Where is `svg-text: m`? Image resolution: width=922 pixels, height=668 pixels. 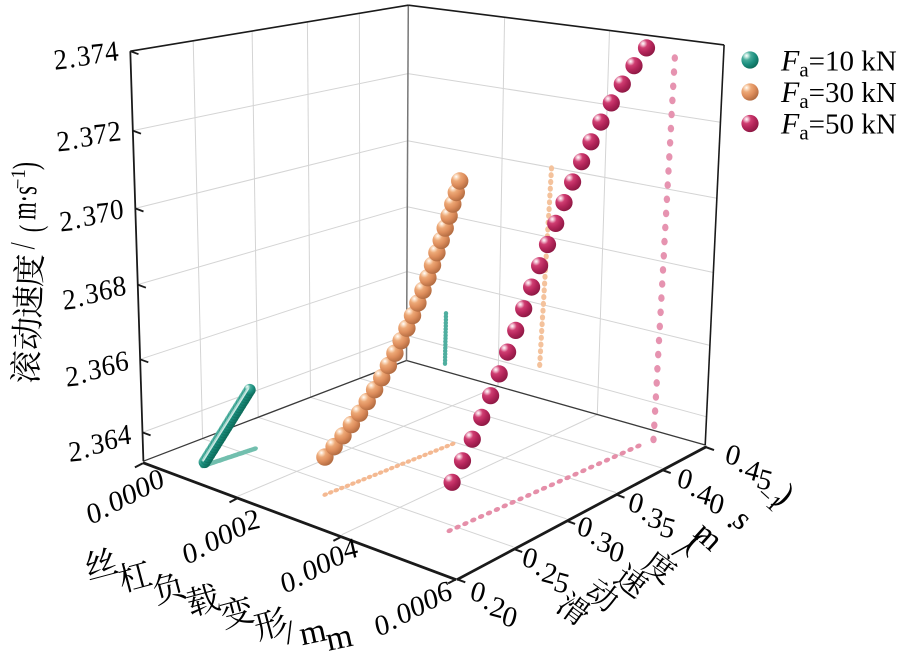 svg-text: m is located at coordinates (24, 210).